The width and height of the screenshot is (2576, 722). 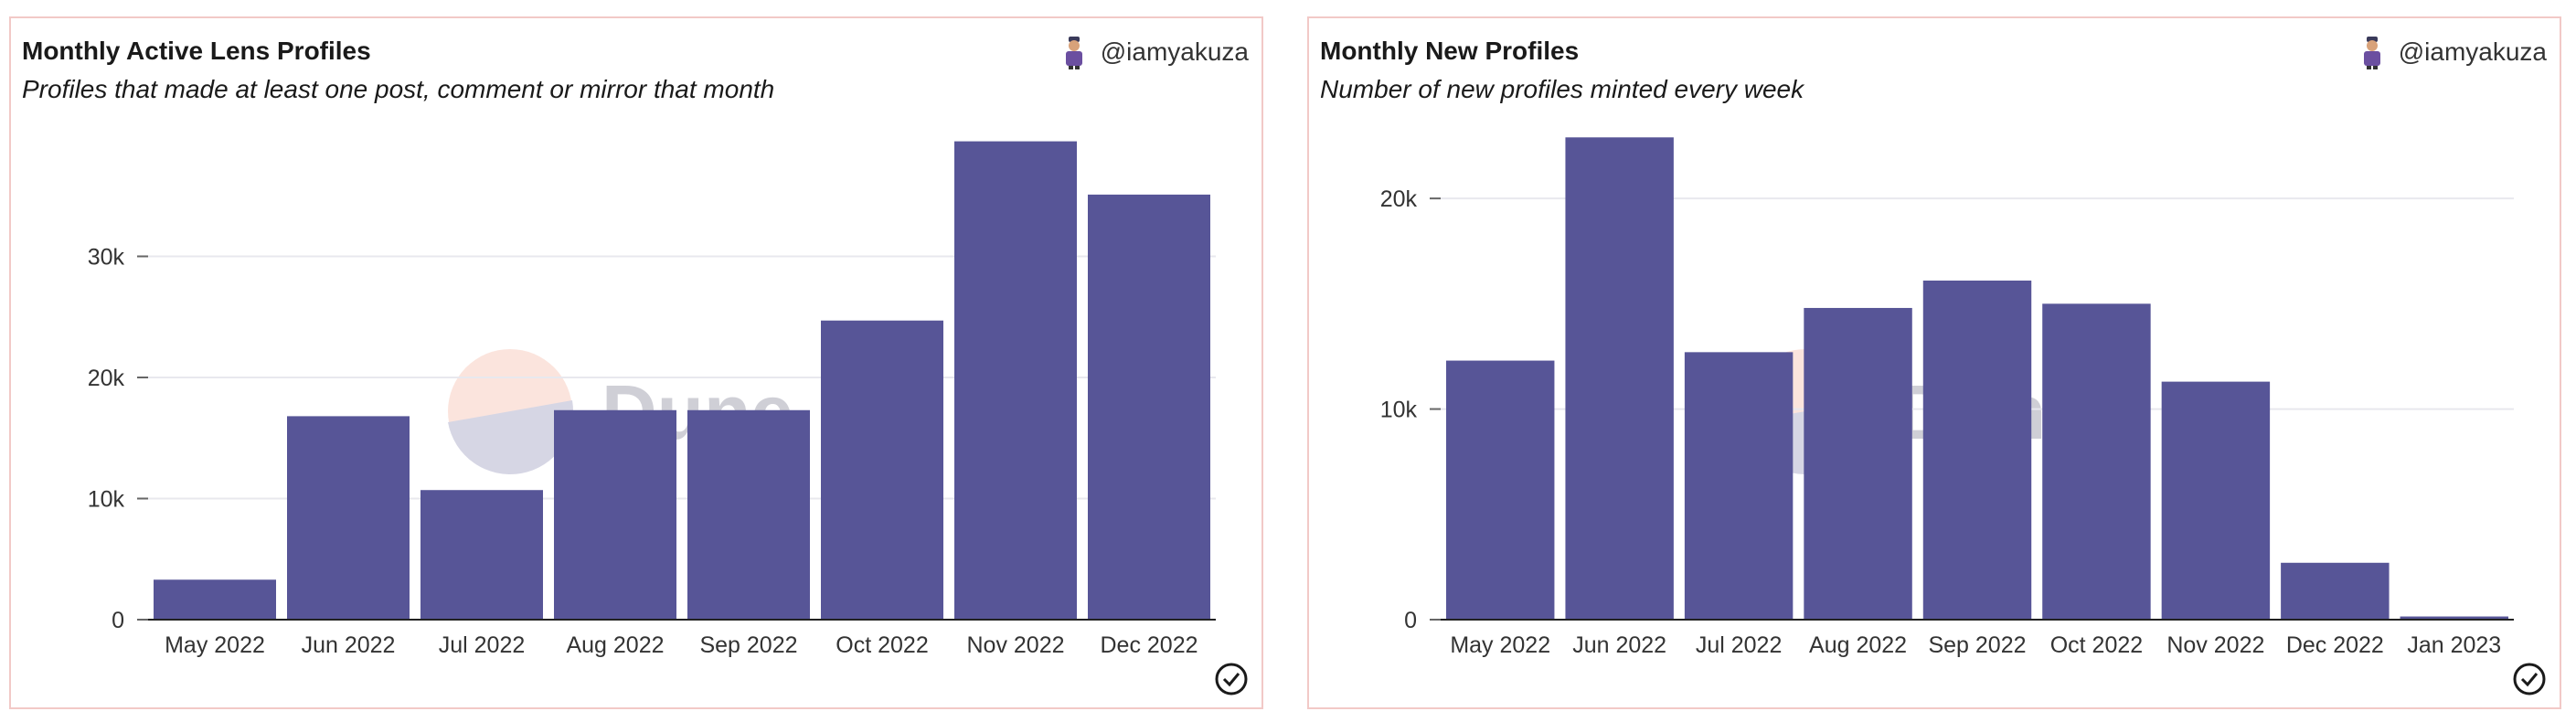 What do you see at coordinates (106, 258) in the screenshot?
I see `y-tick-label: 30k` at bounding box center [106, 258].